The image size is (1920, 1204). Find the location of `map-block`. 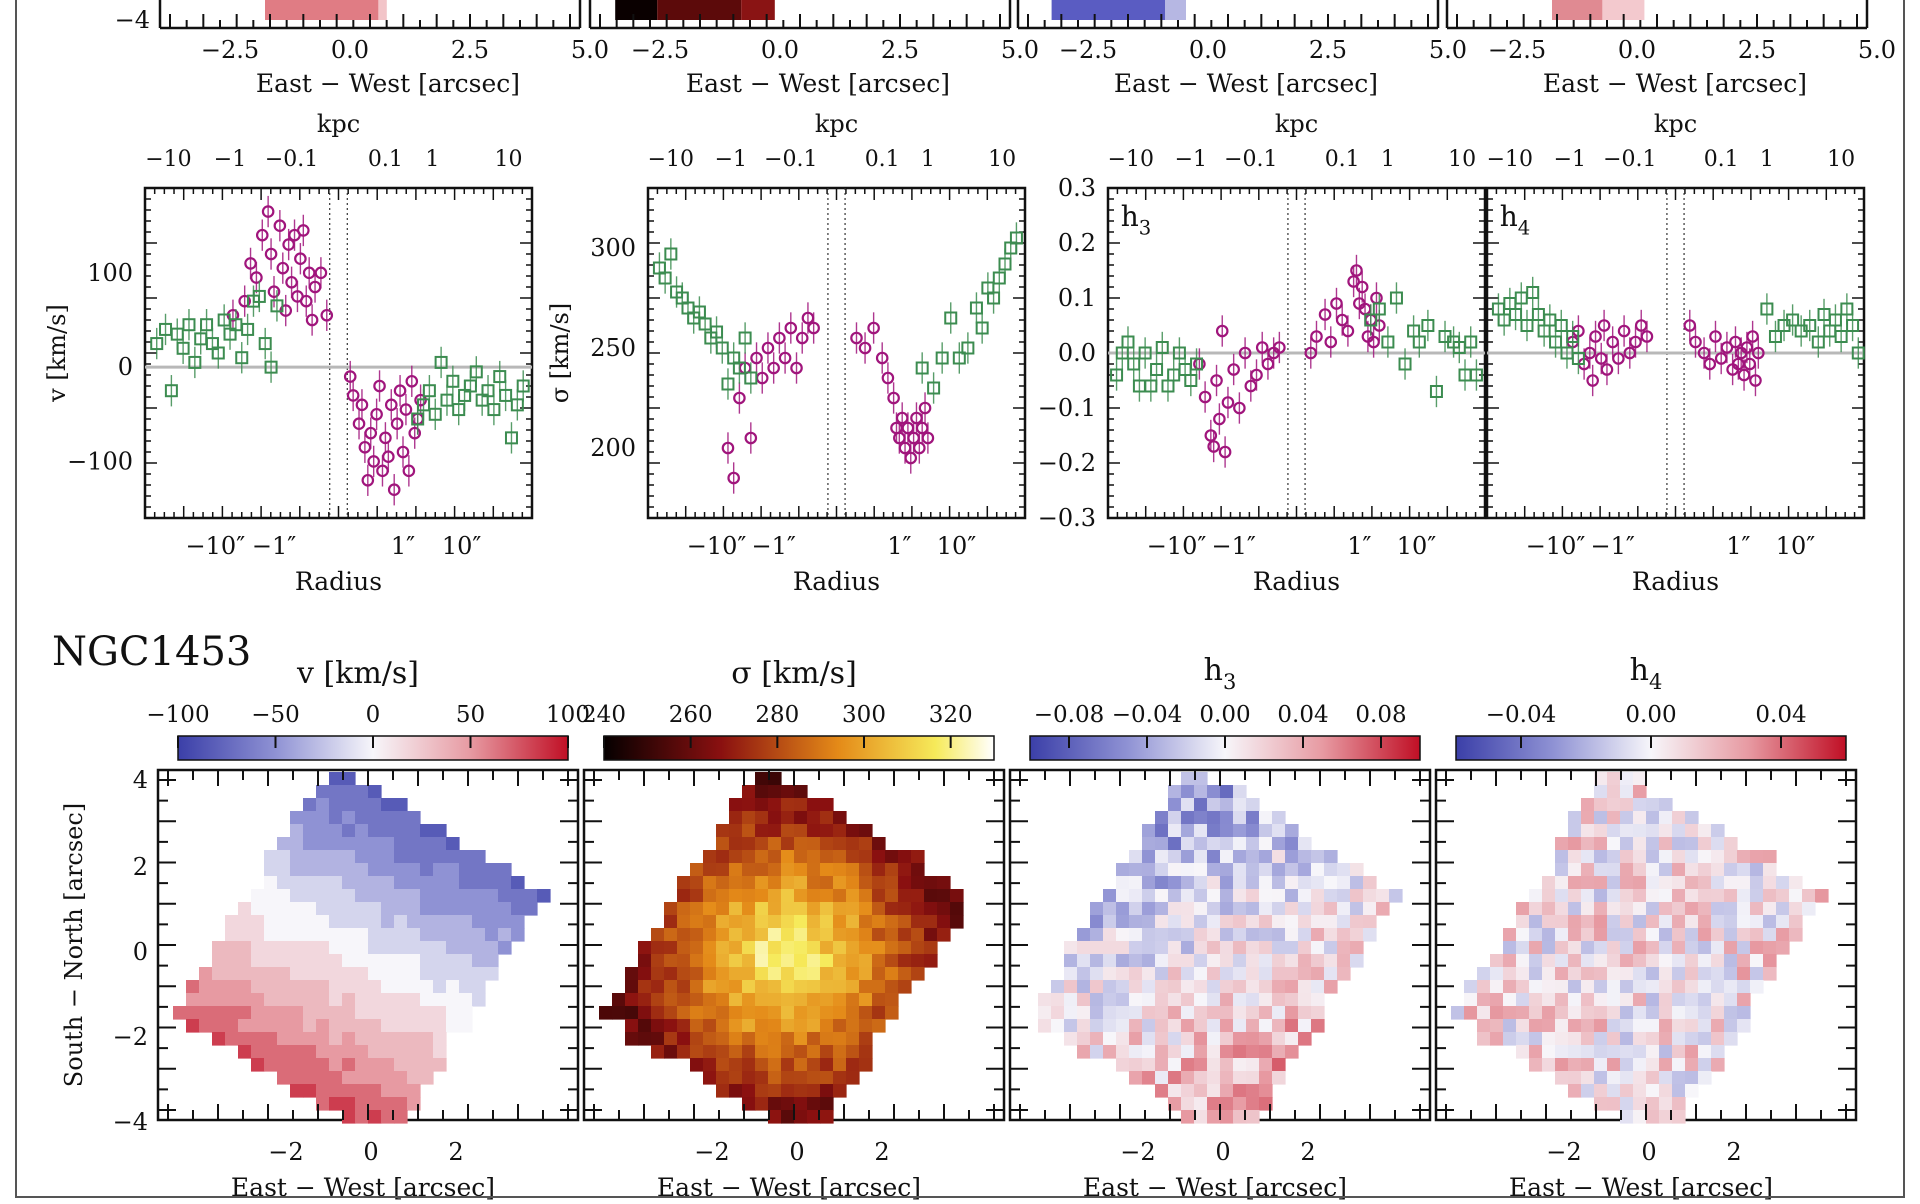

map-block is located at coordinates (1175, 10).